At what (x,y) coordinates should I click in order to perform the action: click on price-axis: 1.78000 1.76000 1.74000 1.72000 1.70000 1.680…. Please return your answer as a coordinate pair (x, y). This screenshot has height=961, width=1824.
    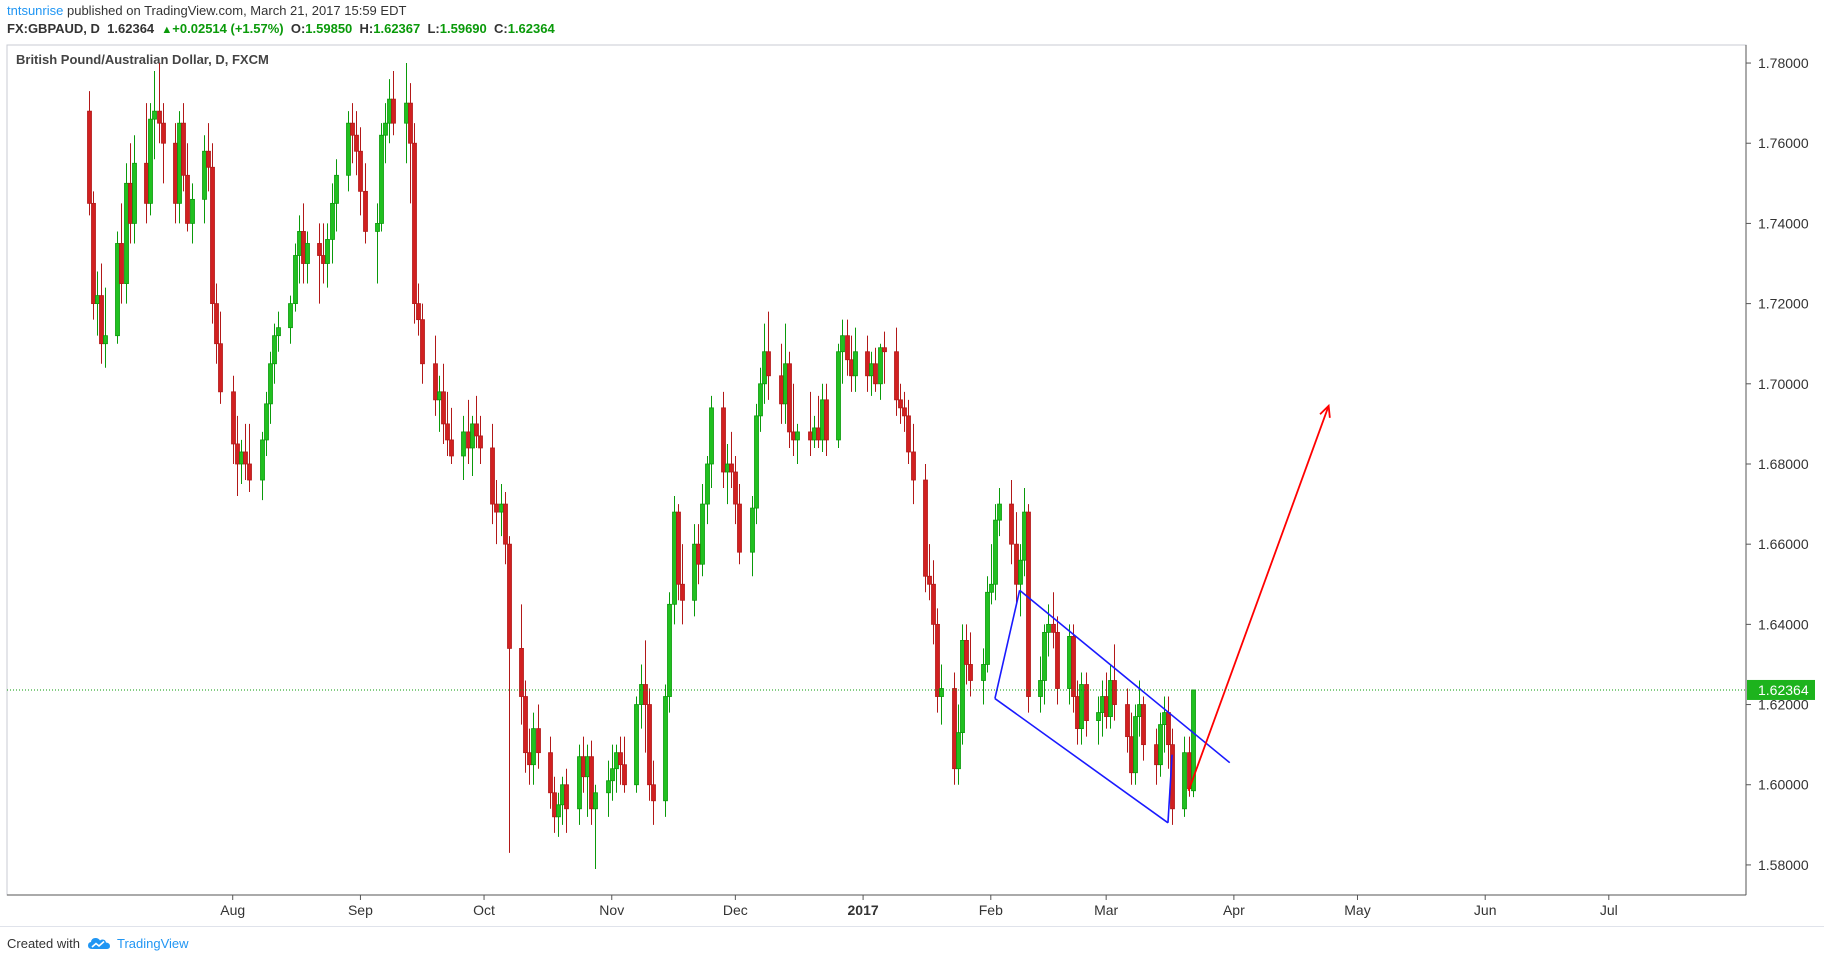
    Looking at the image, I should click on (1777, 464).